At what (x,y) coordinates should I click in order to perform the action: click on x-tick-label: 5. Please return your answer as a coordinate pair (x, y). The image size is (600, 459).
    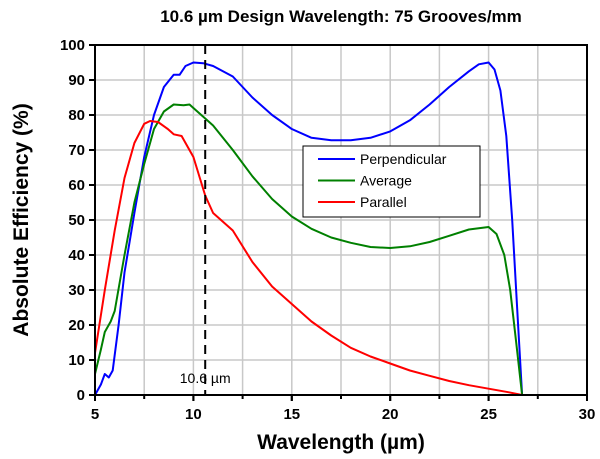
    Looking at the image, I should click on (95, 414).